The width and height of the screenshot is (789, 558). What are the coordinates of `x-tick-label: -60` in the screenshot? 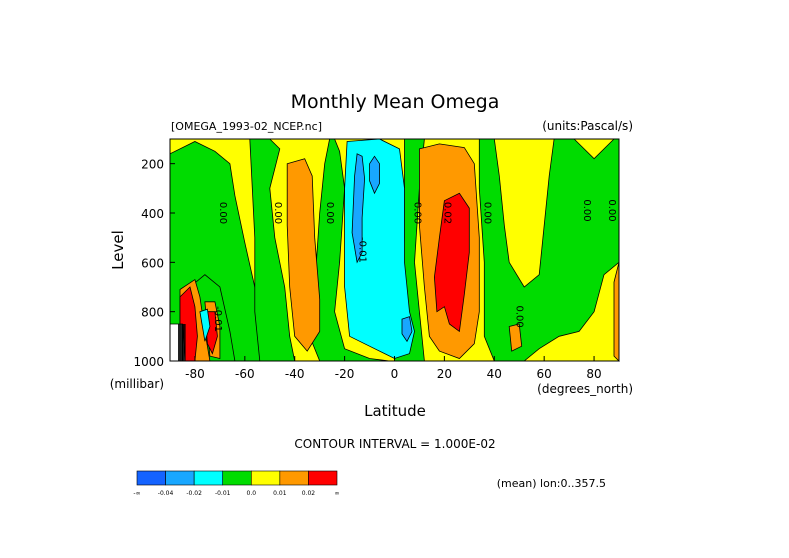 It's located at (245, 374).